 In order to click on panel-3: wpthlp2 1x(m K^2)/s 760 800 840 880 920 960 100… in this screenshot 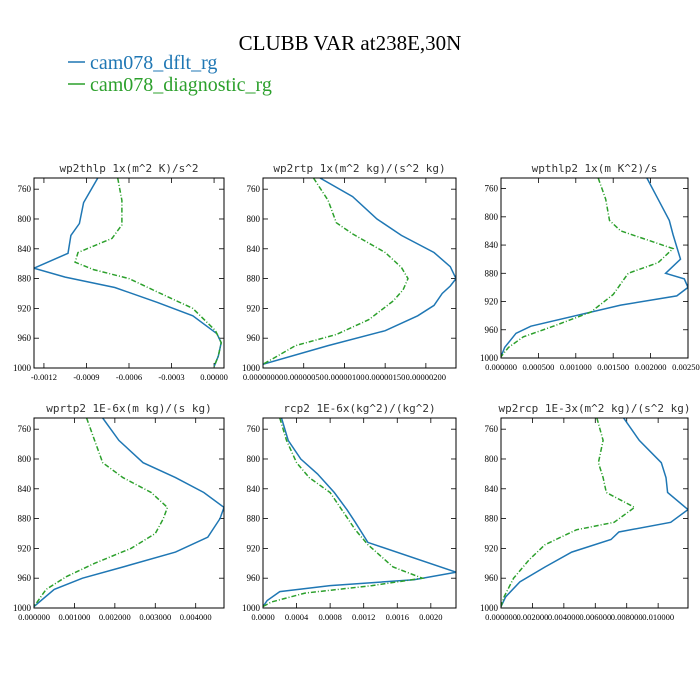, I will do `click(590, 267)`.